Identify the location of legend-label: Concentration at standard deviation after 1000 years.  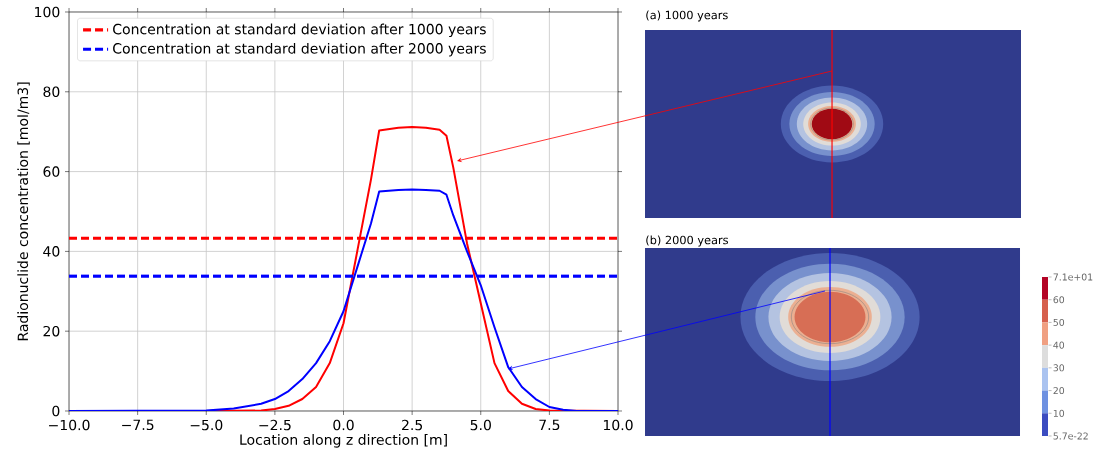
(299, 30).